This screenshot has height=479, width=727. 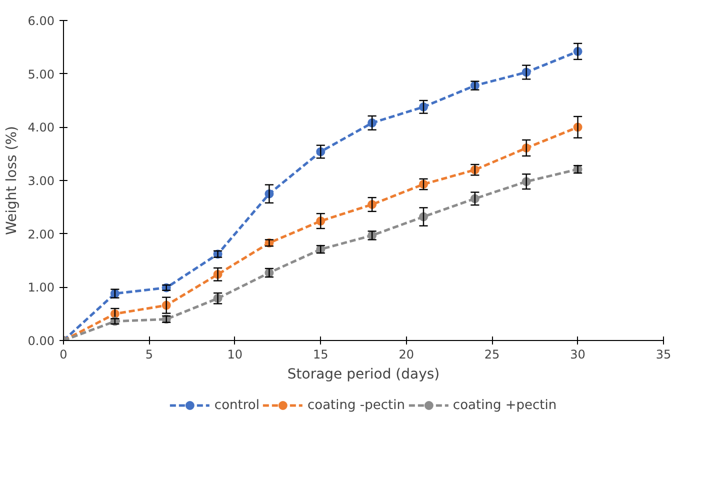 What do you see at coordinates (41, 127) in the screenshot?
I see `y-tick-label: 4.00` at bounding box center [41, 127].